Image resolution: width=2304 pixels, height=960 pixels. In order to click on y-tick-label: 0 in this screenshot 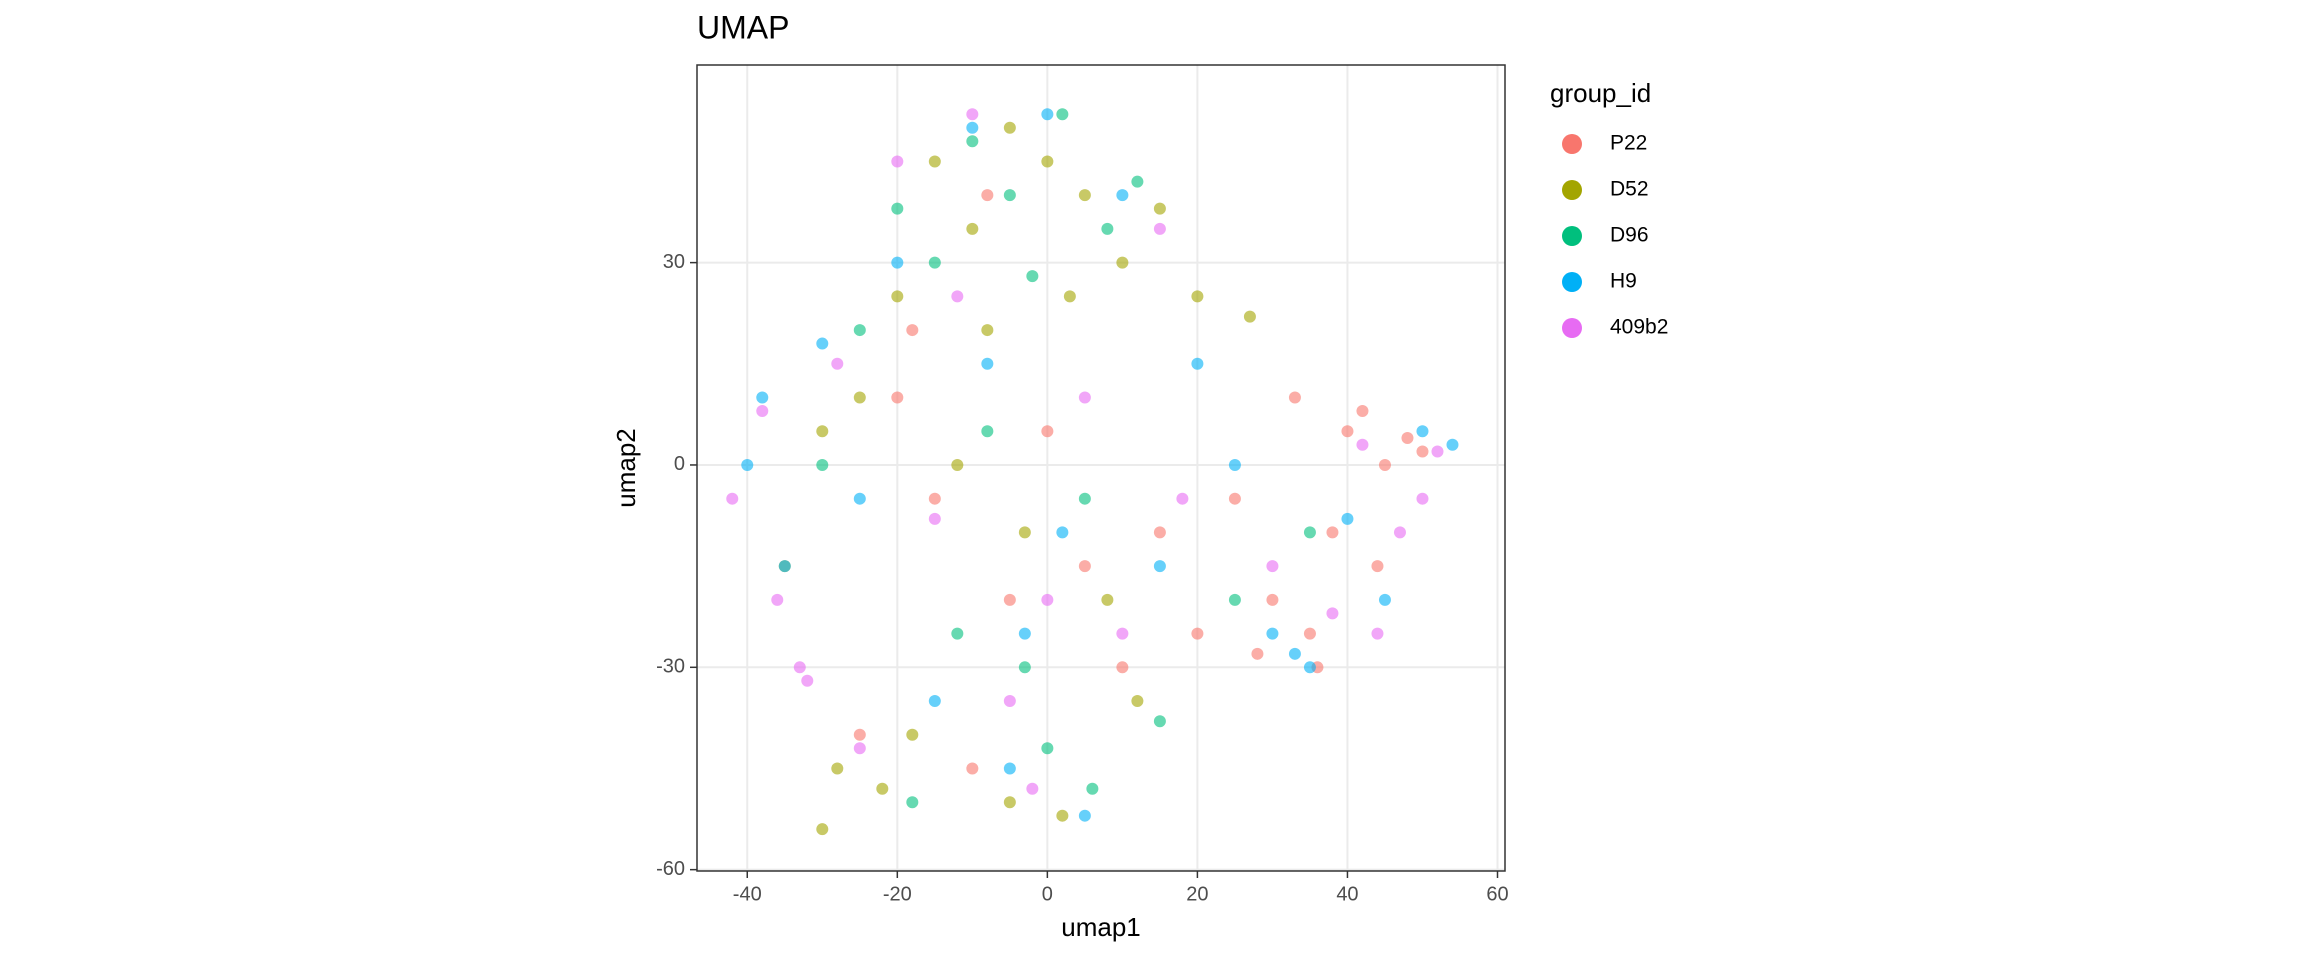, I will do `click(679, 464)`.